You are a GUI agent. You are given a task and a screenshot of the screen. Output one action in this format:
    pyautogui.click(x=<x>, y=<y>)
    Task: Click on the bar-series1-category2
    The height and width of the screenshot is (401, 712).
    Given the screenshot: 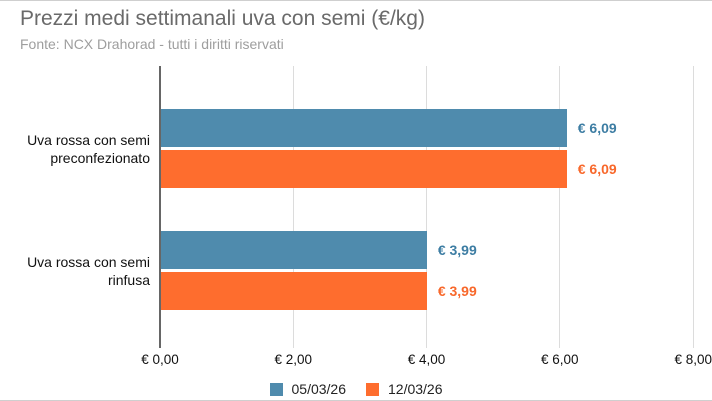 What is the action you would take?
    pyautogui.click(x=294, y=250)
    